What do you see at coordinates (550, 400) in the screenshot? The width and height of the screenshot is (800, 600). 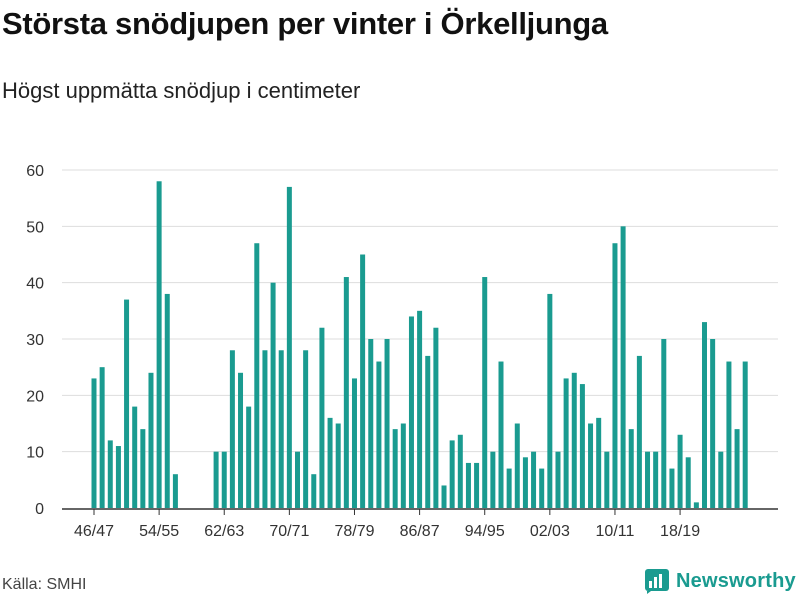 I see `bar-02/03` at bounding box center [550, 400].